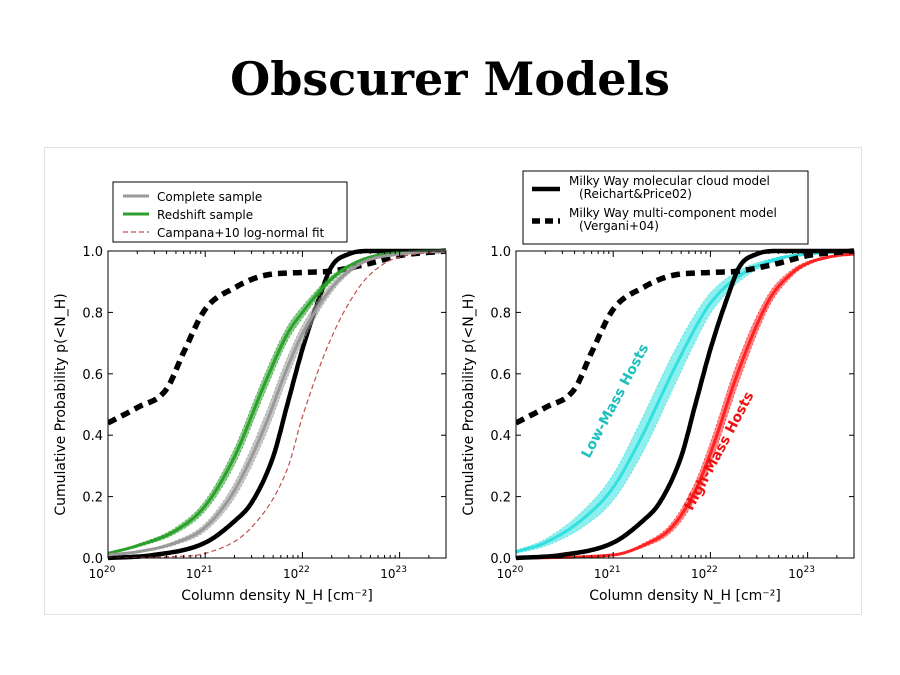  What do you see at coordinates (635, 194) in the screenshot?
I see `legend-sublabel: (Reichart&Price02)` at bounding box center [635, 194].